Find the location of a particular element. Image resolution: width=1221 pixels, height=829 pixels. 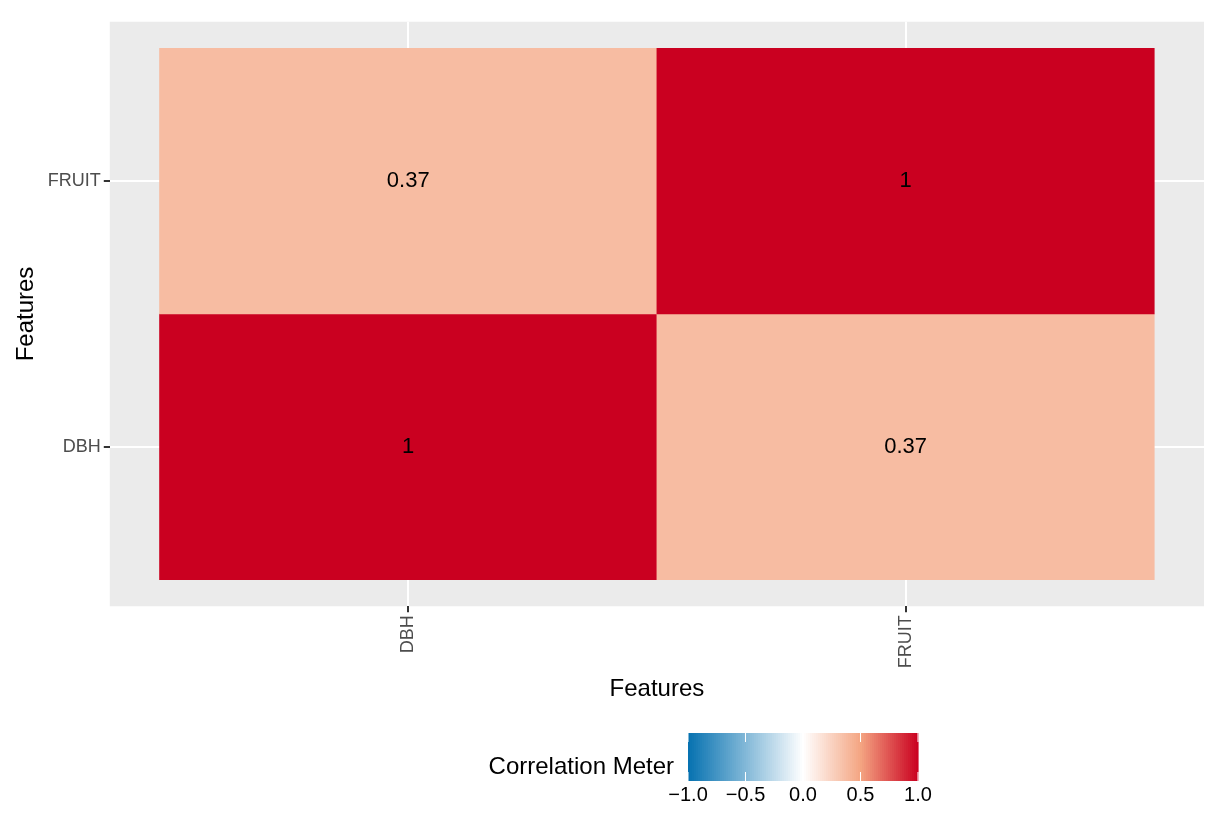

x-axis-title: Features is located at coordinates (657, 688).